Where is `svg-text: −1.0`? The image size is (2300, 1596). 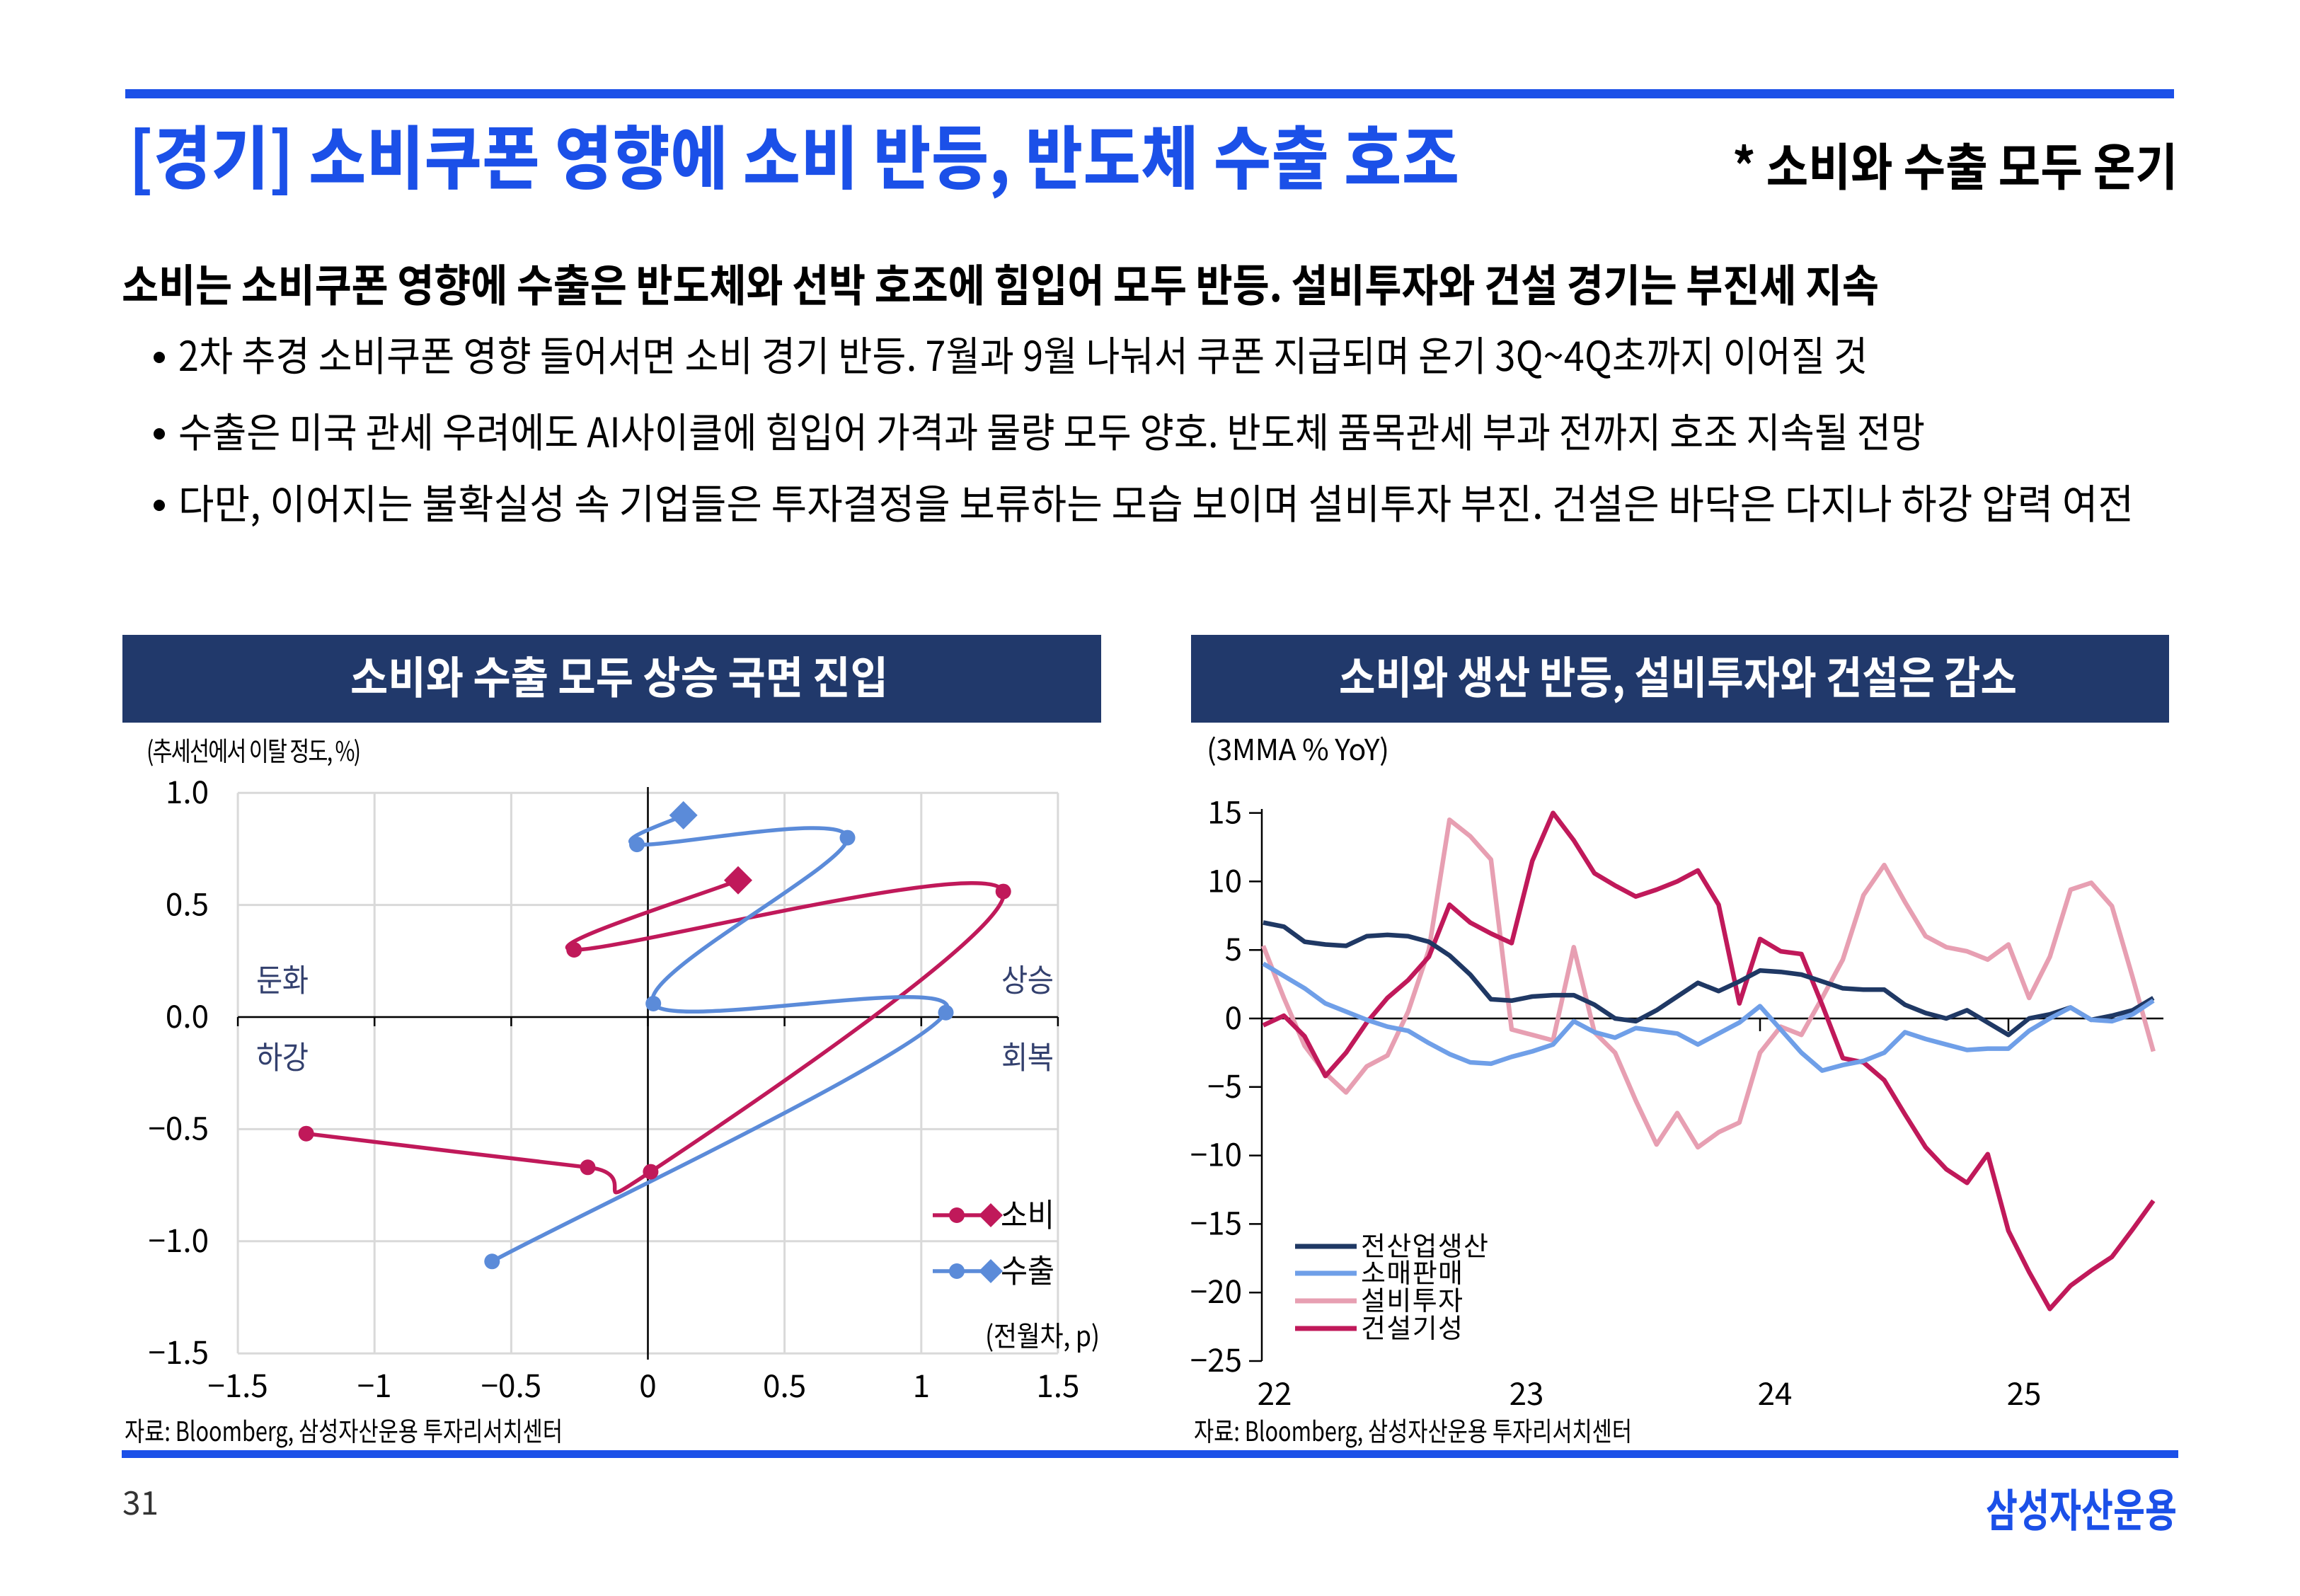
svg-text: −1.0 is located at coordinates (179, 1238).